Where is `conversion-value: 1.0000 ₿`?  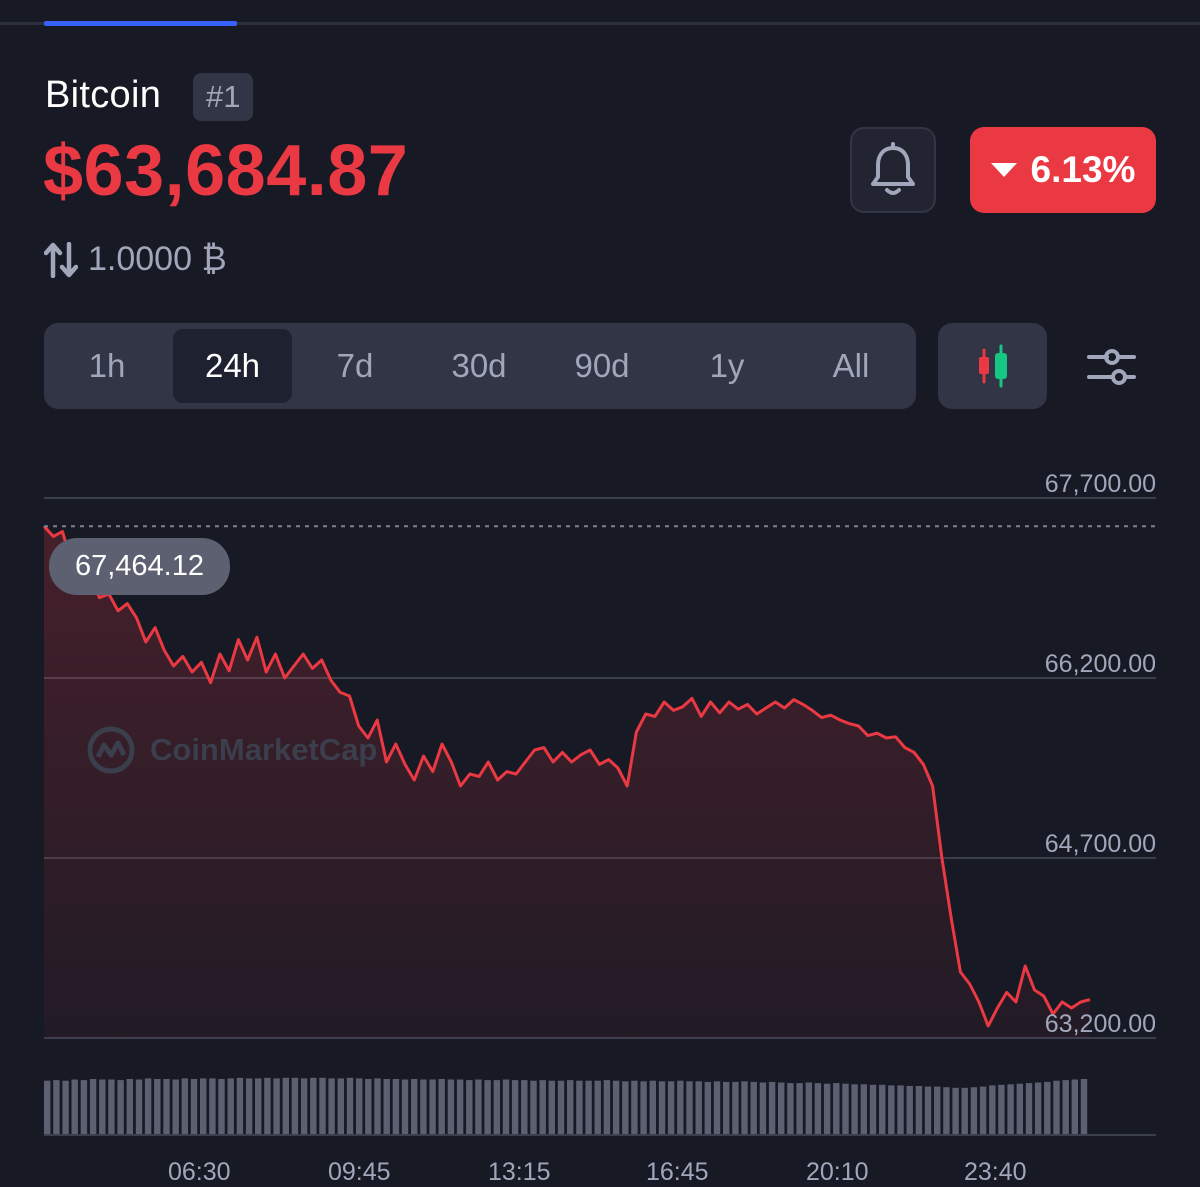 conversion-value: 1.0000 ₿ is located at coordinates (157, 259).